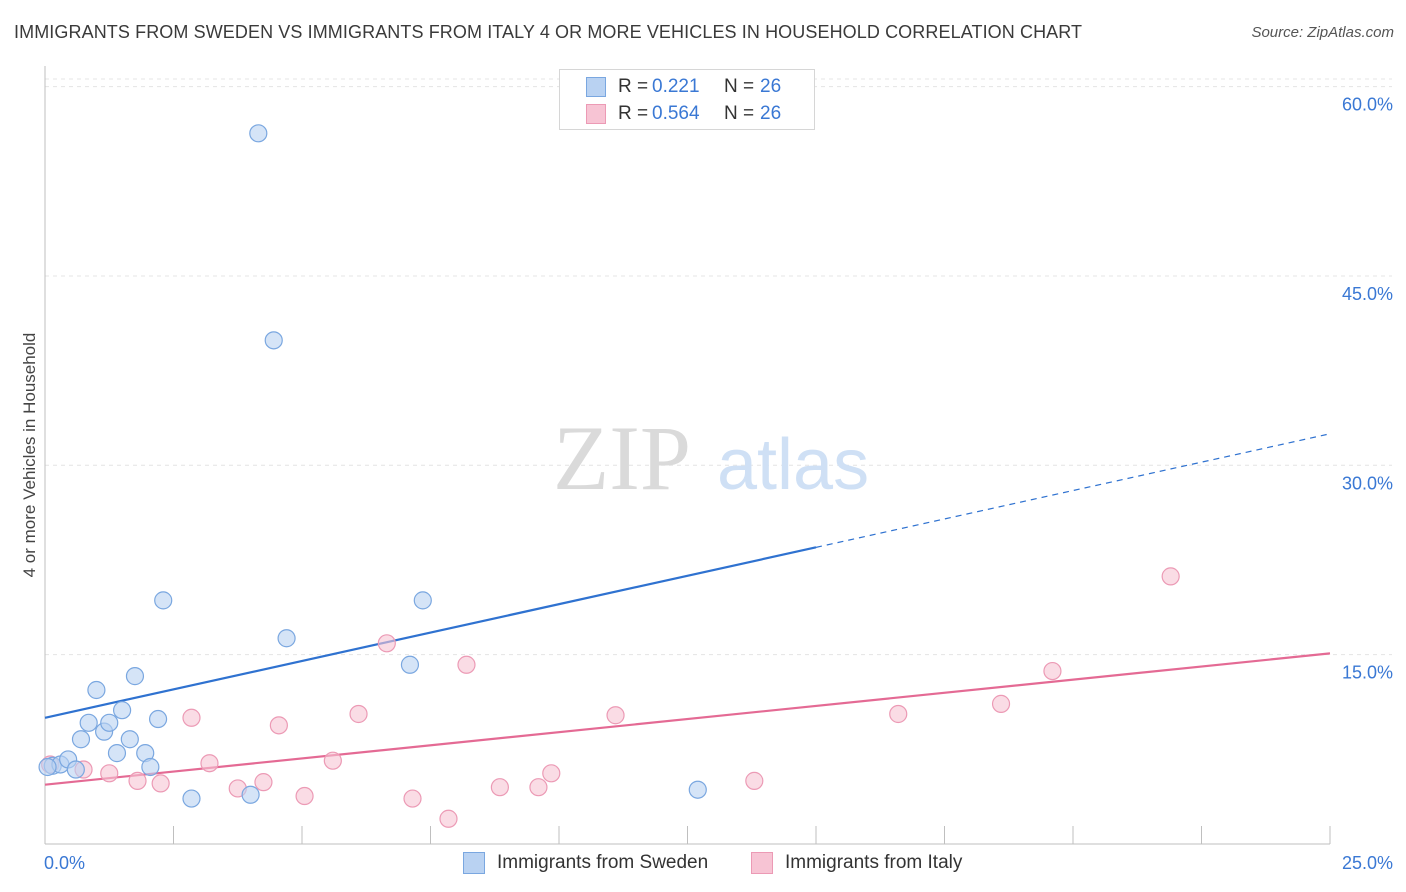  Describe the element at coordinates (622, 458) in the screenshot. I see `watermark-zip: ZIP` at that location.